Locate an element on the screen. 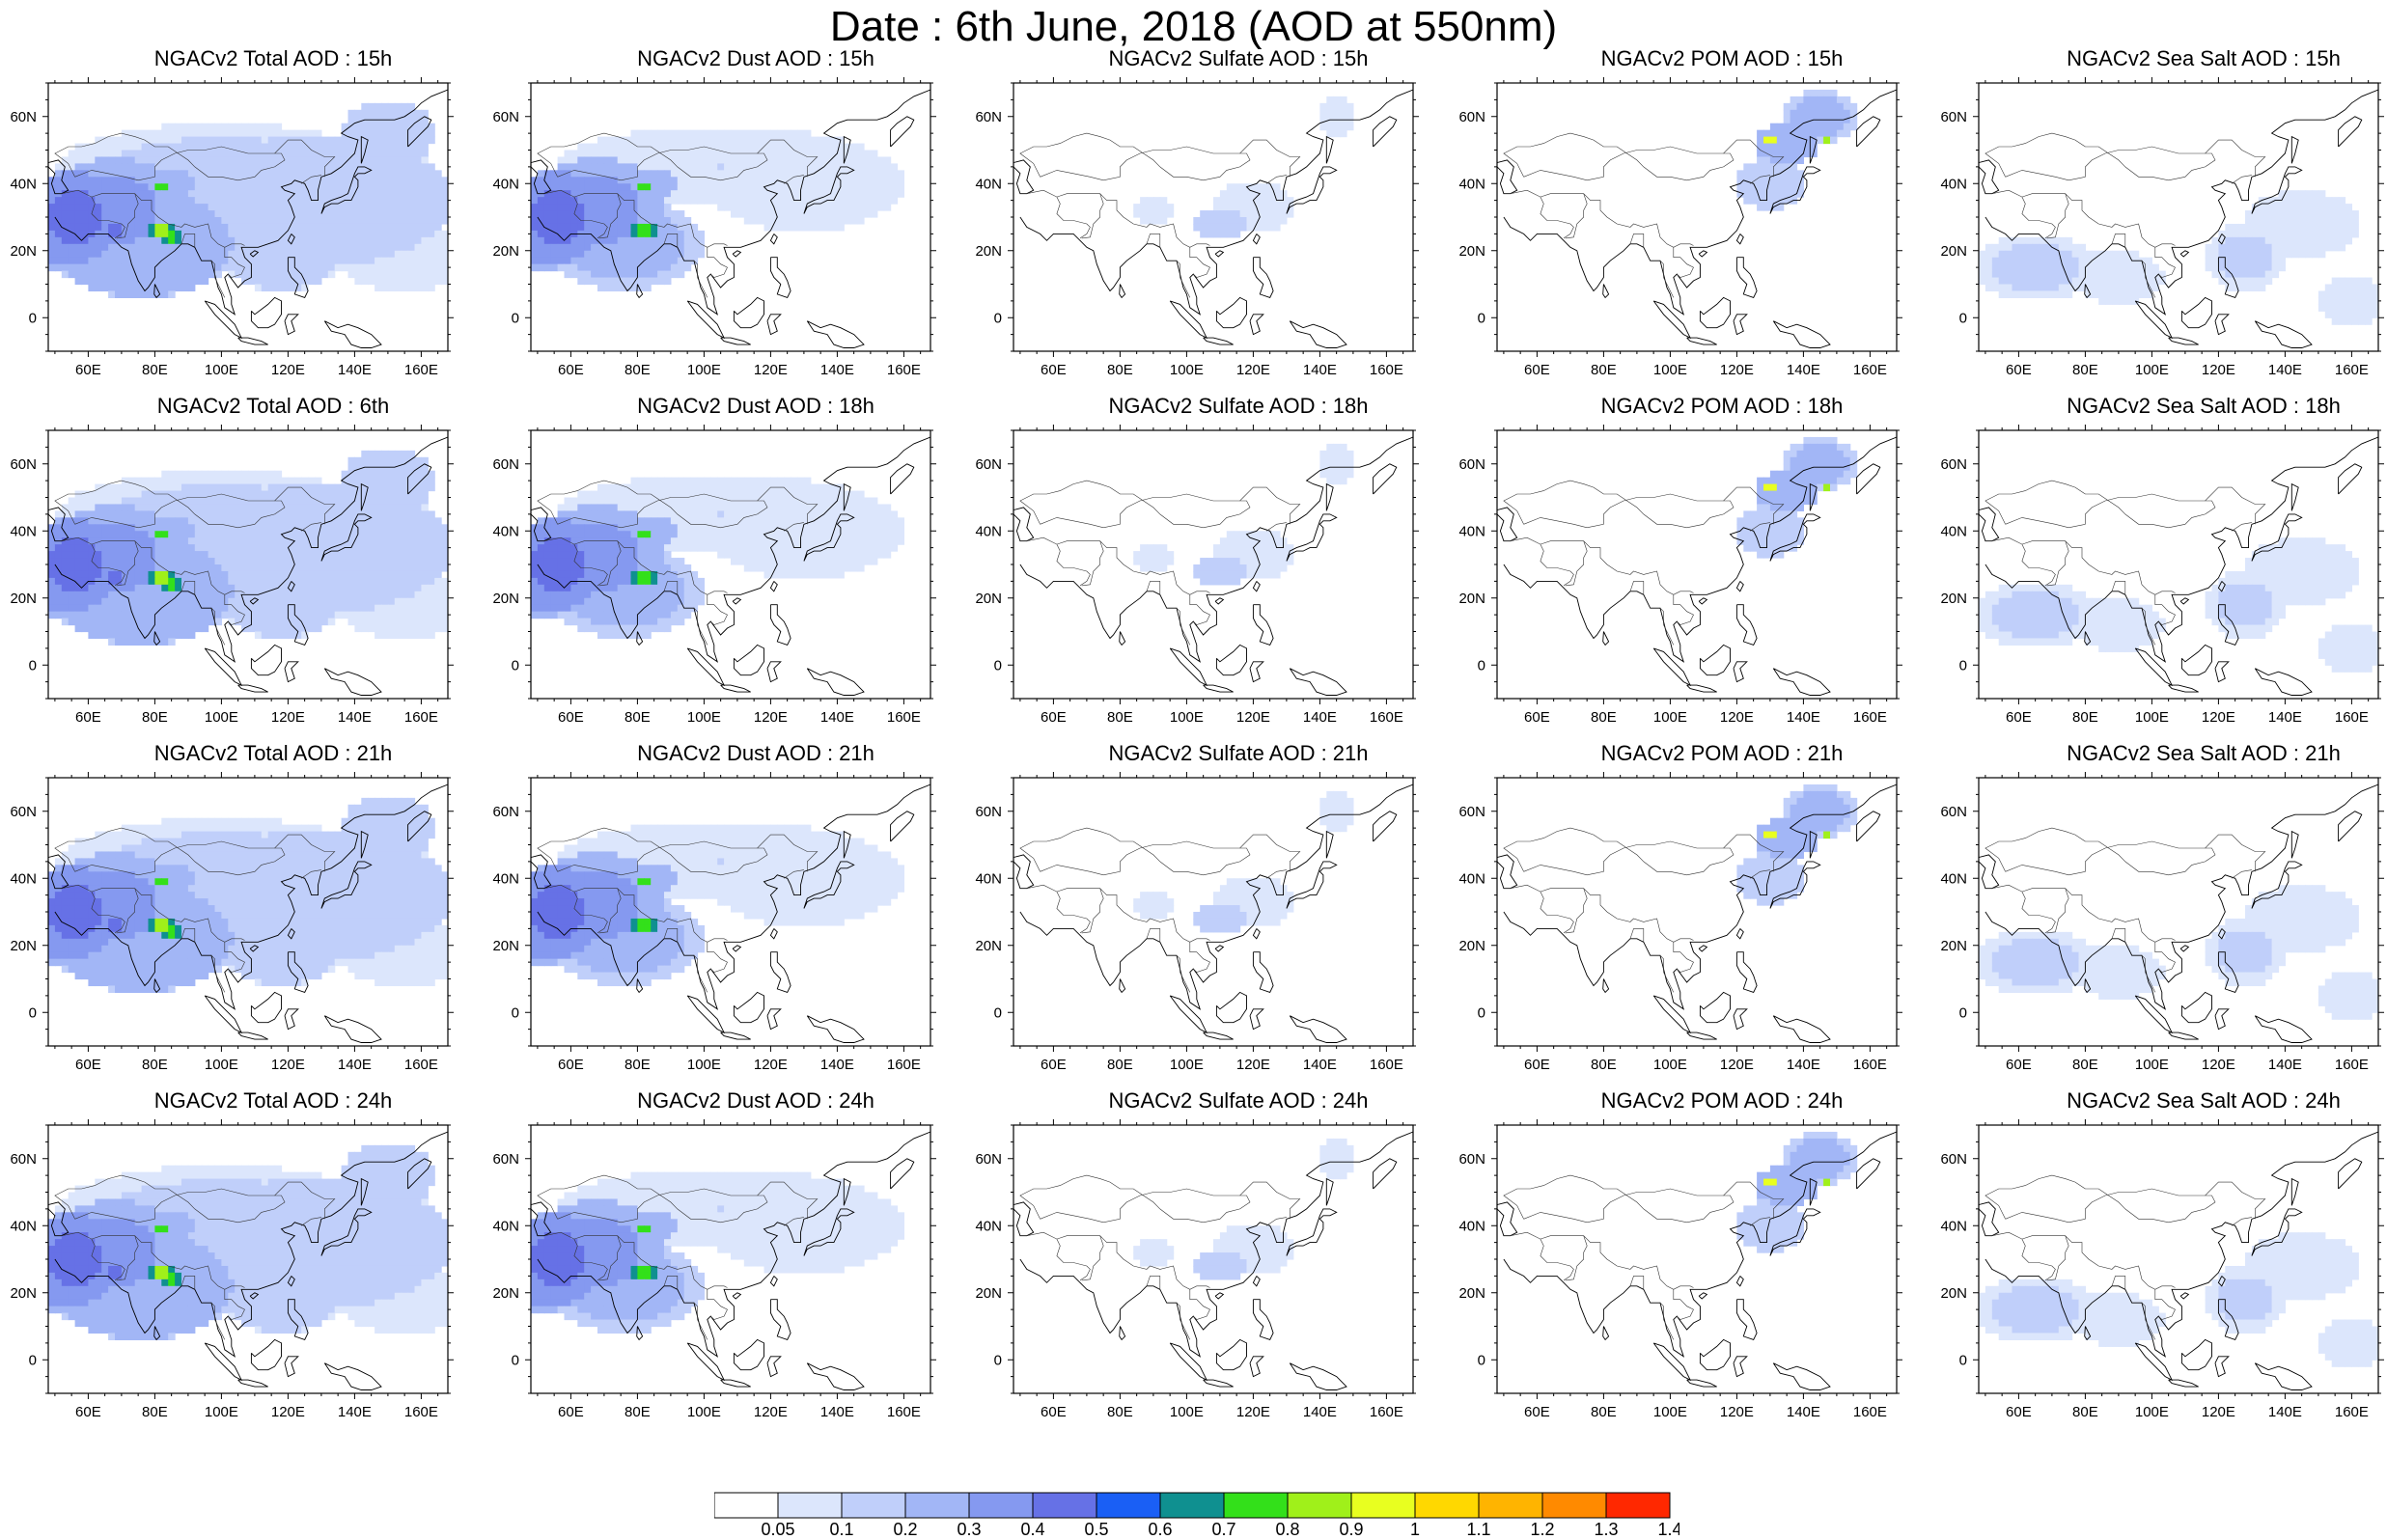  aod-field is located at coordinates (1697, 217).